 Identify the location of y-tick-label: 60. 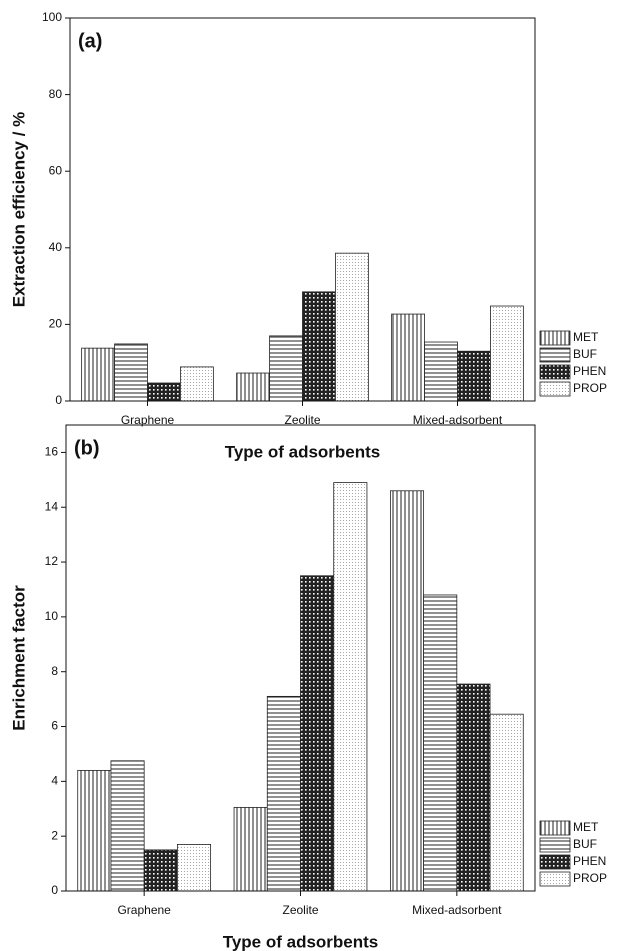
(56, 170).